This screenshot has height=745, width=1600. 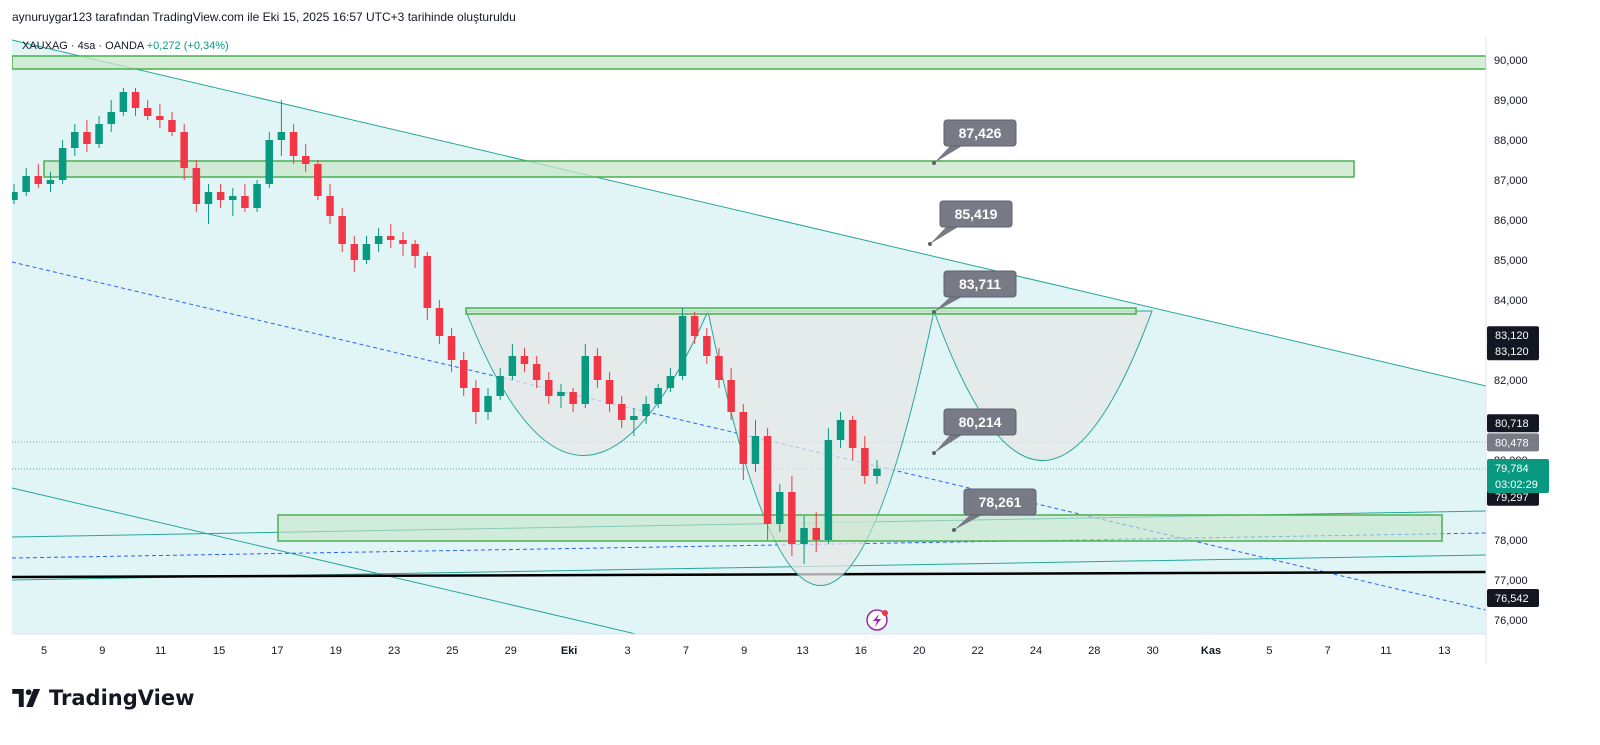 I want to click on time-tick-5: 19, so click(x=336, y=651).